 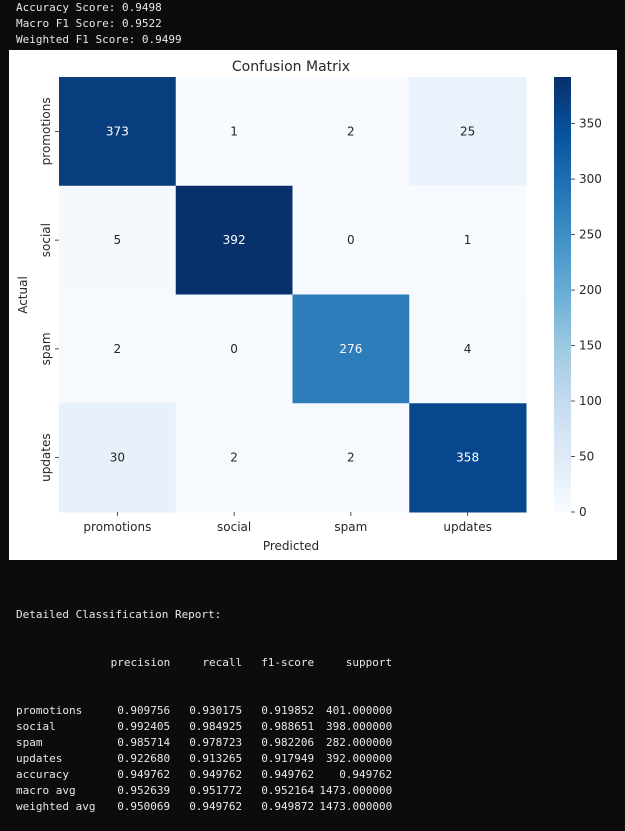 I want to click on colorbar-tick-label: 150, so click(x=590, y=346).